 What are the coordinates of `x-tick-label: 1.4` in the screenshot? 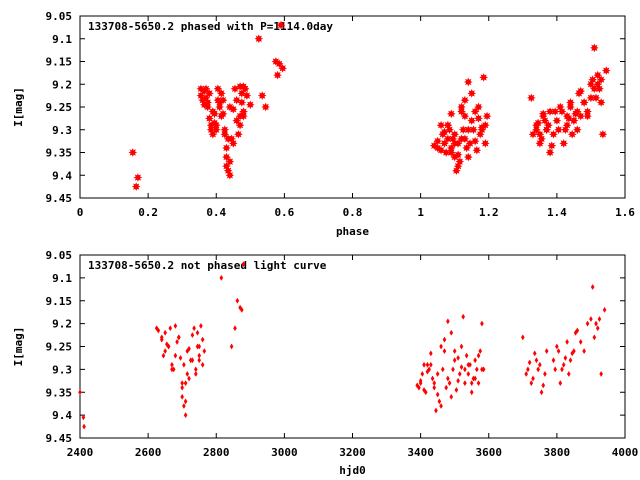 It's located at (557, 212).